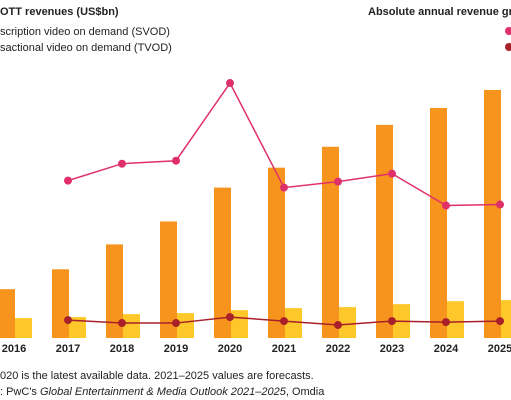 The width and height of the screenshot is (511, 400). I want to click on x-tick-label: 2021, so click(284, 349).